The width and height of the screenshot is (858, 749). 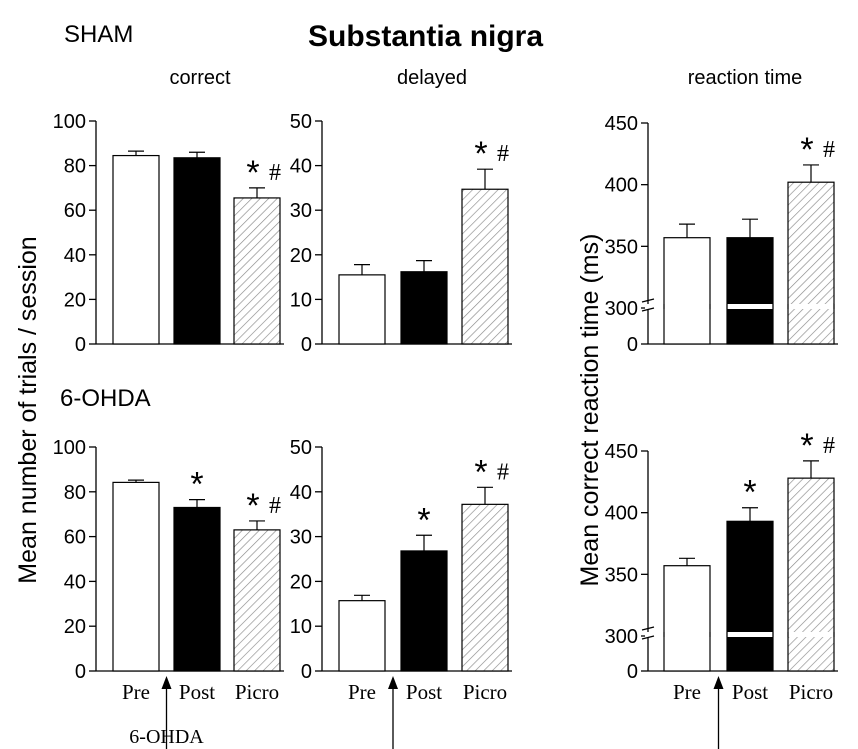 What do you see at coordinates (28, 409) in the screenshot?
I see `y-axis-label-left: Mean number of trials / session` at bounding box center [28, 409].